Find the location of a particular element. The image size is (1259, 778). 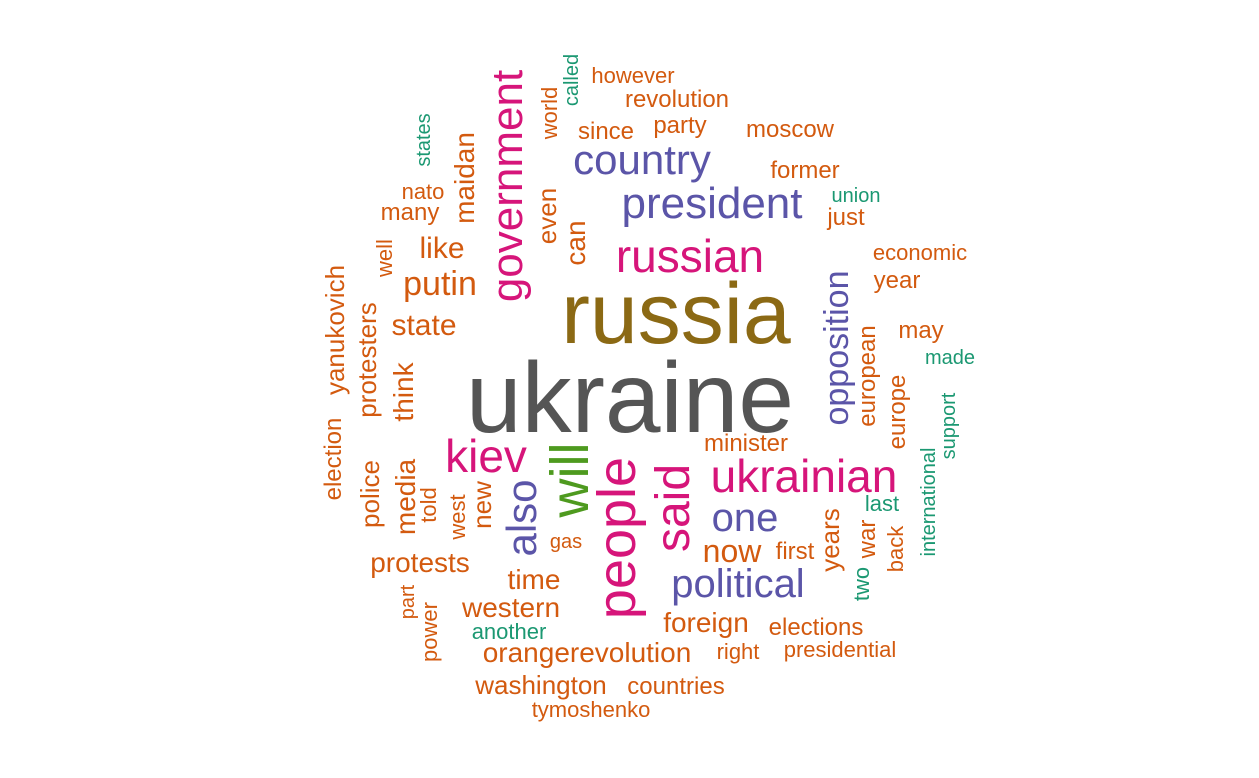

word-may: may is located at coordinates (921, 330).